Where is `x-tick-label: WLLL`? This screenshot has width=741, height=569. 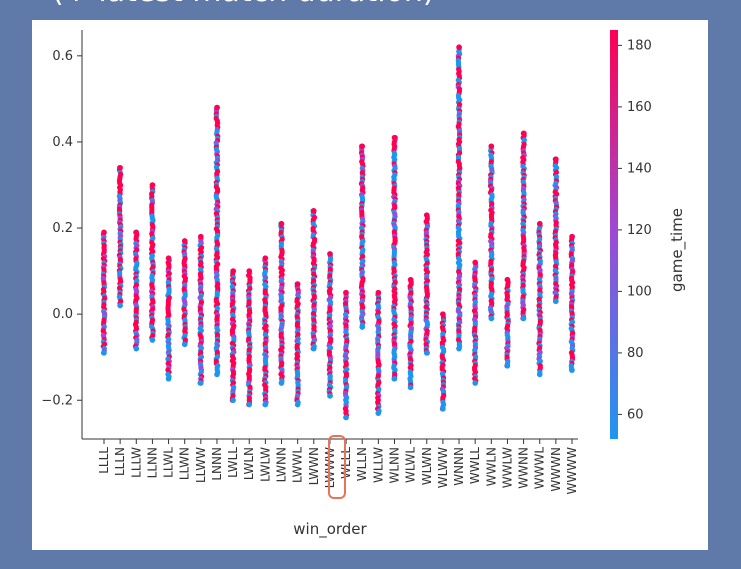 x-tick-label: WLLL is located at coordinates (346, 463).